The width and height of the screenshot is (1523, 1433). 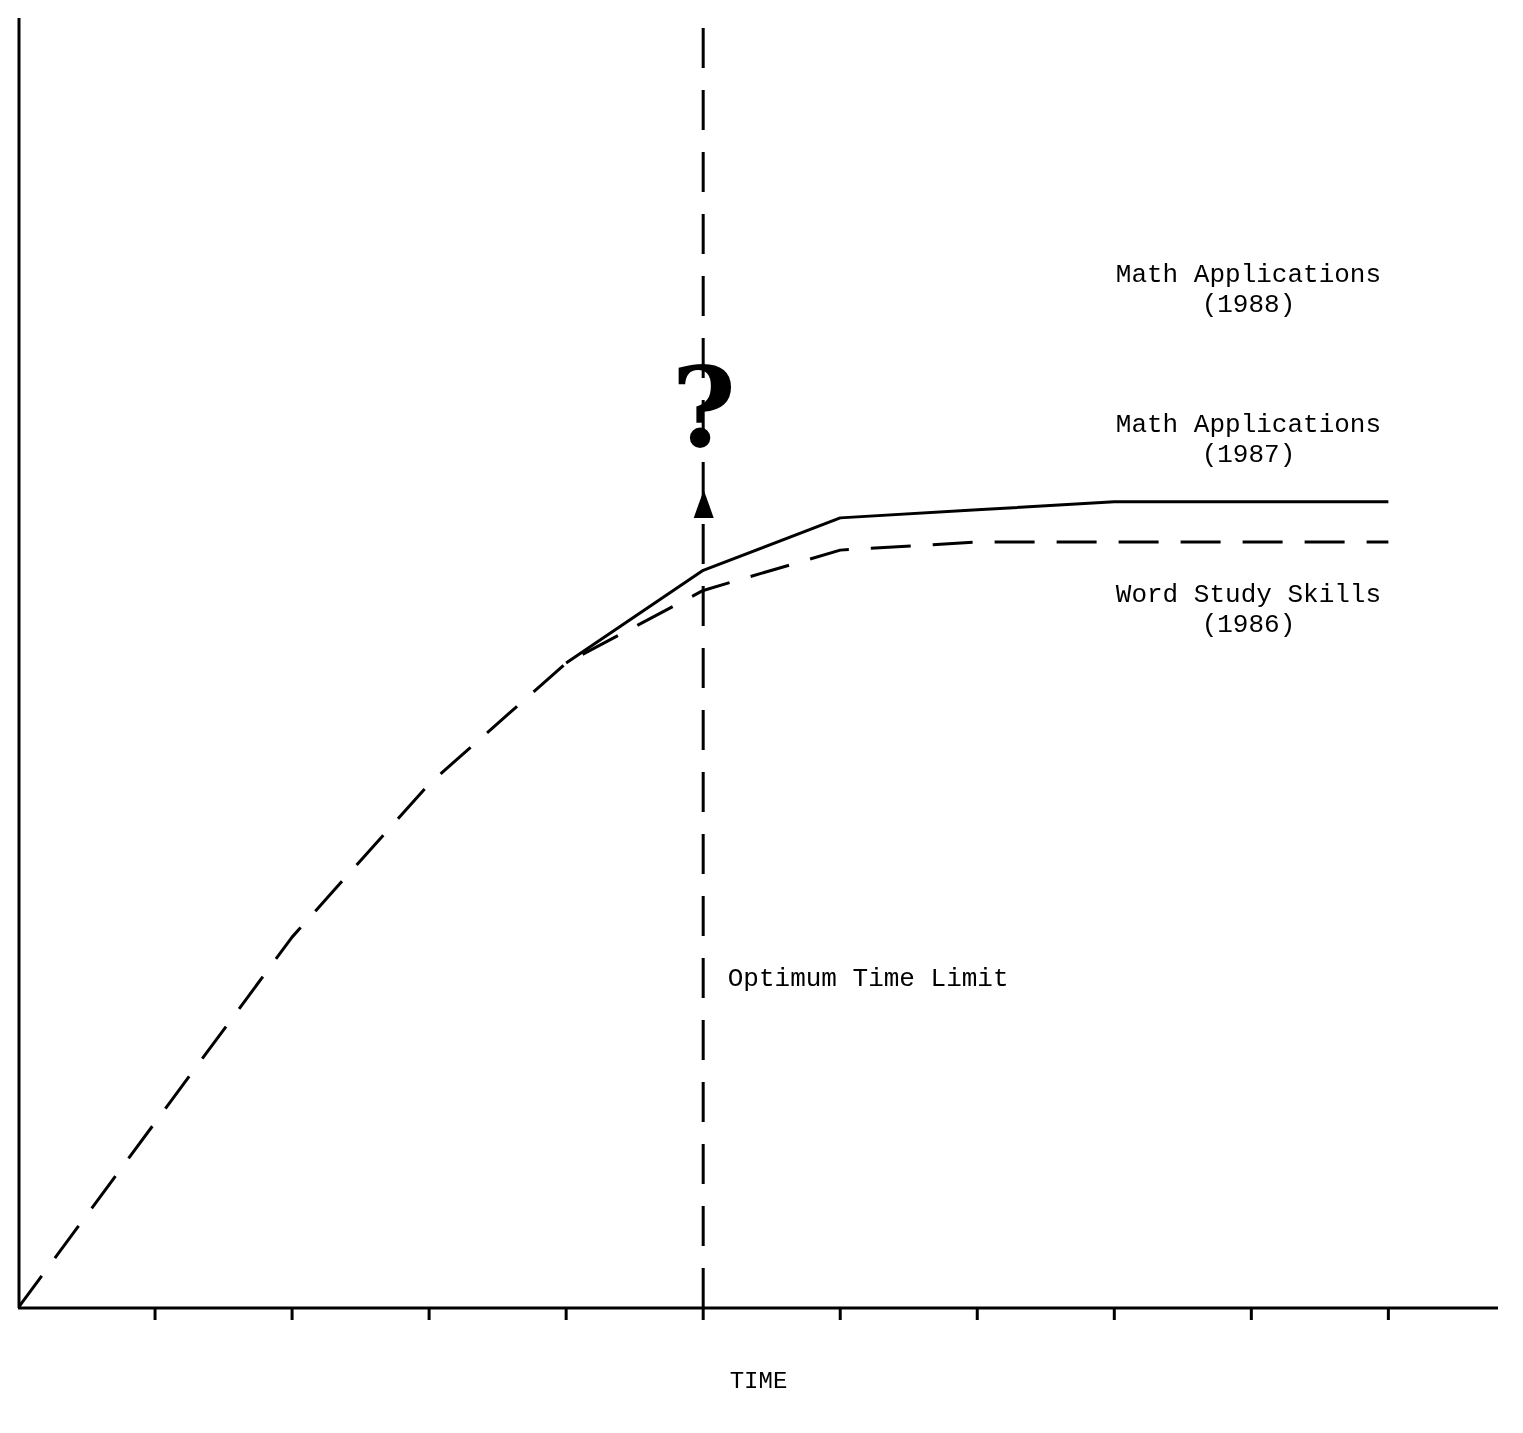 What do you see at coordinates (1248, 439) in the screenshot?
I see `series-label: Math Applications (1987)` at bounding box center [1248, 439].